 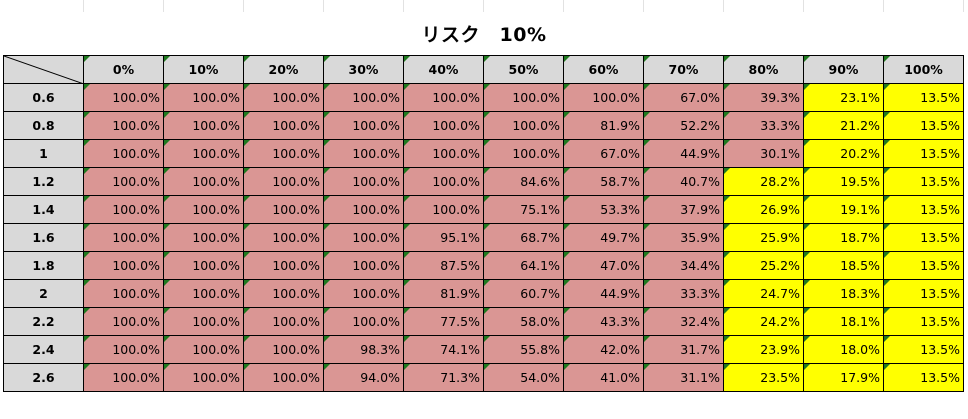 What do you see at coordinates (763, 97) in the screenshot?
I see `table-cell: 39.3%` at bounding box center [763, 97].